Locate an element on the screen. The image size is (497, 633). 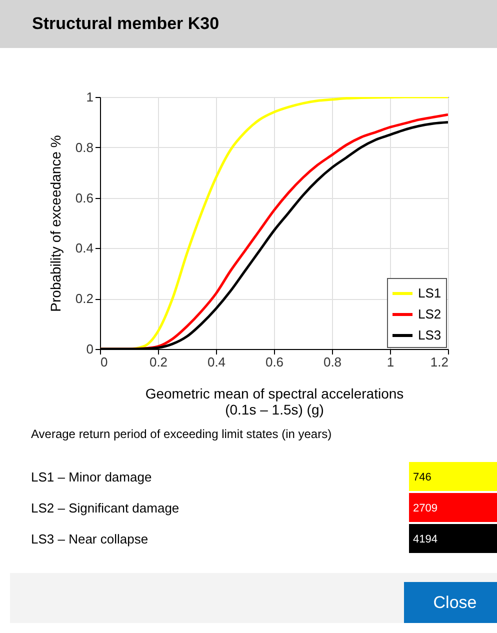
x-tick-label: 0.4 is located at coordinates (216, 362).